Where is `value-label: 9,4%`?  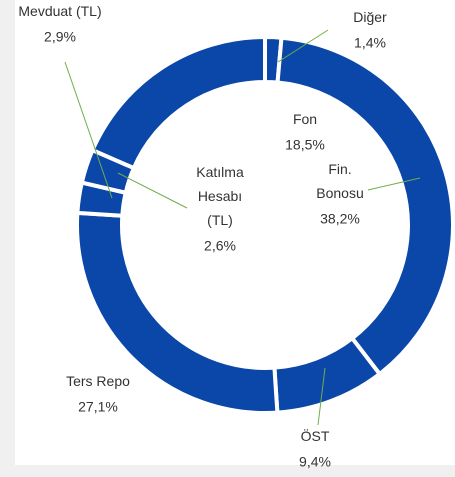
value-label: 9,4% is located at coordinates (315, 462).